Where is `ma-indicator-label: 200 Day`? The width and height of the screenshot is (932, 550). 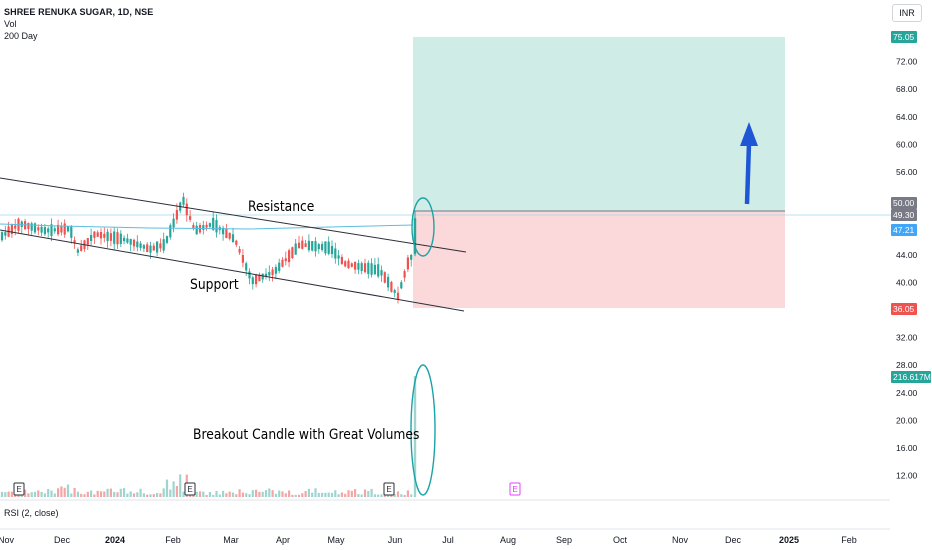 ma-indicator-label: 200 Day is located at coordinates (21, 36).